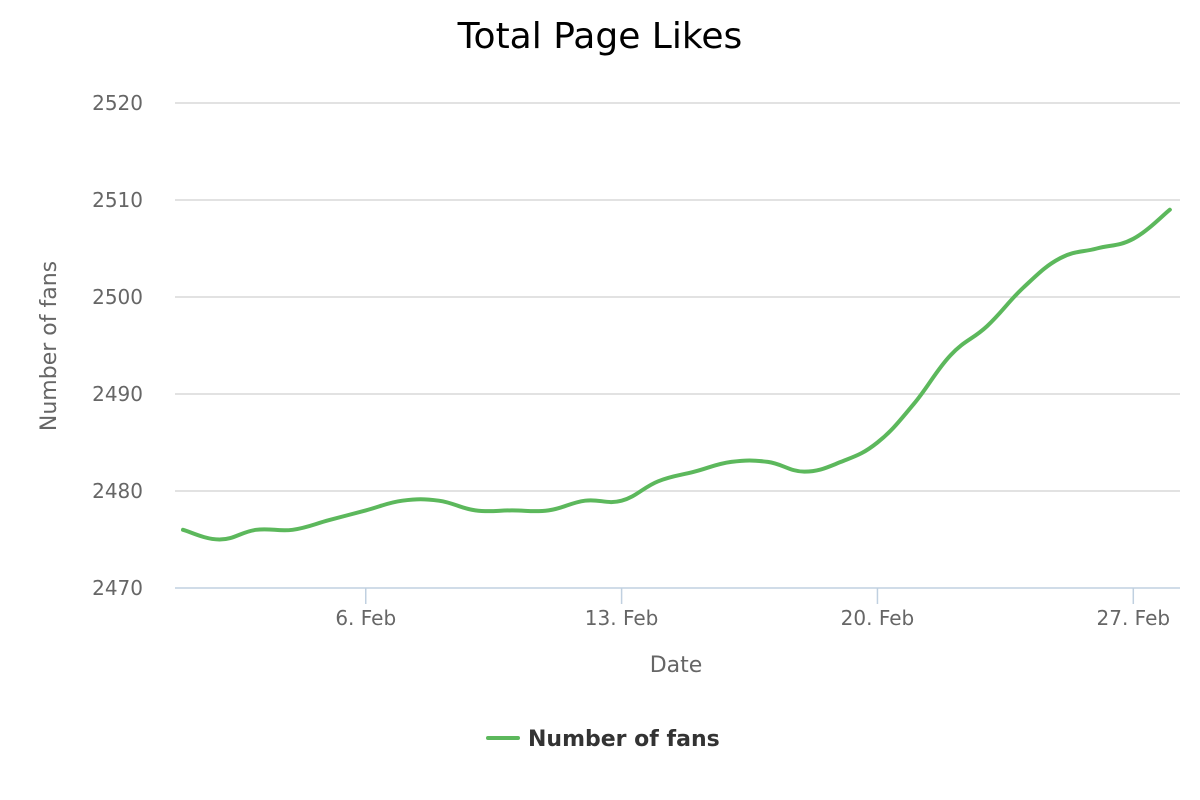 Image resolution: width=1200 pixels, height=800 pixels. I want to click on y-tick-label: 2470, so click(117, 588).